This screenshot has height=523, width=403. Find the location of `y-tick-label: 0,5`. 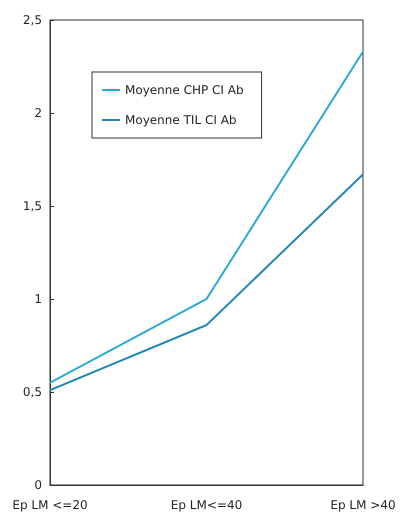

y-tick-label: 0,5 is located at coordinates (32, 392).